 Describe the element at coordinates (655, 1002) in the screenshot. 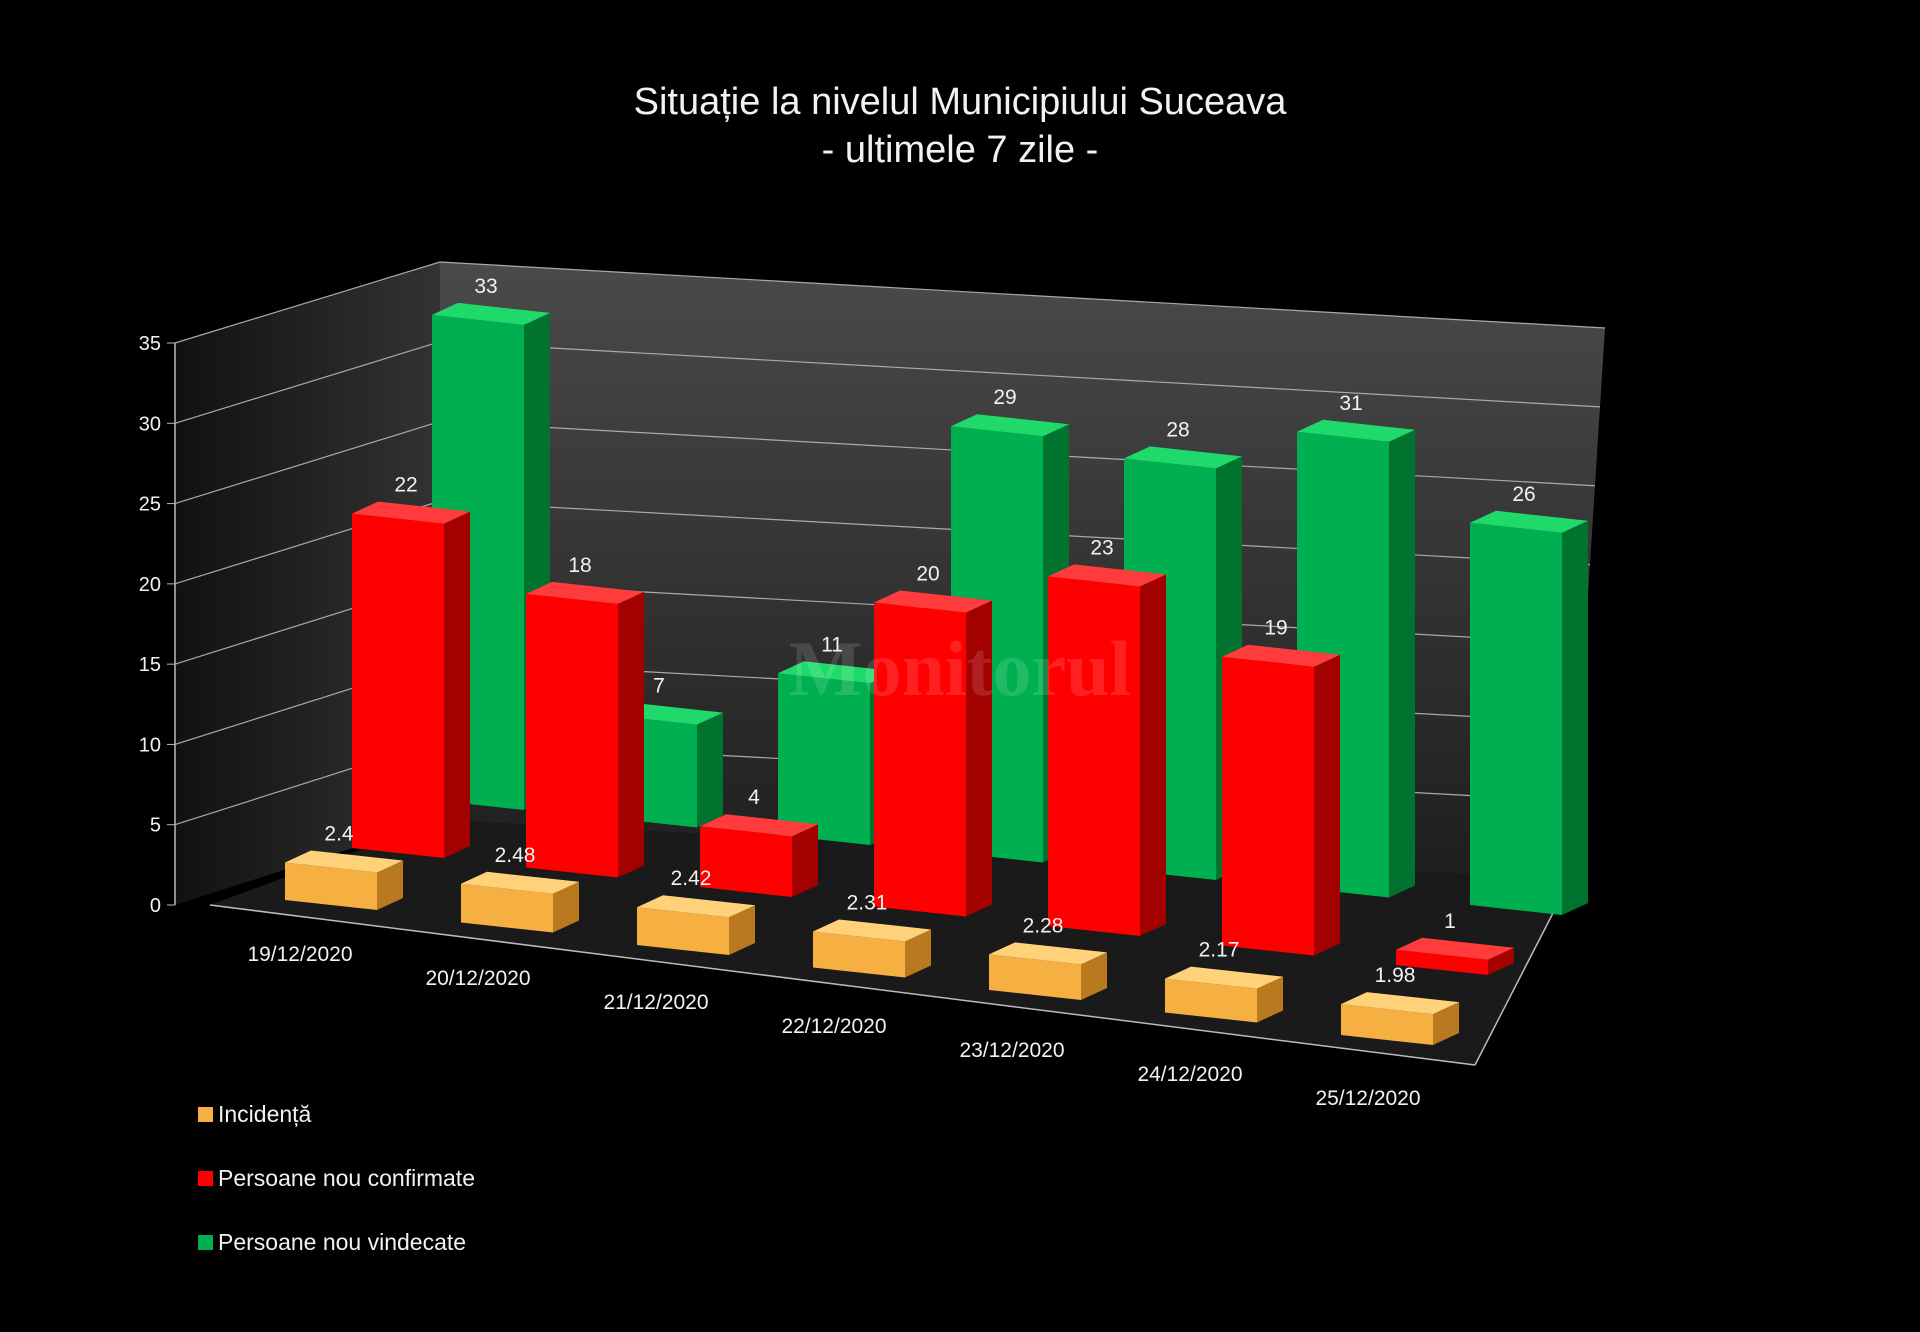

I see `x-tick-label: 21/12/2020` at that location.